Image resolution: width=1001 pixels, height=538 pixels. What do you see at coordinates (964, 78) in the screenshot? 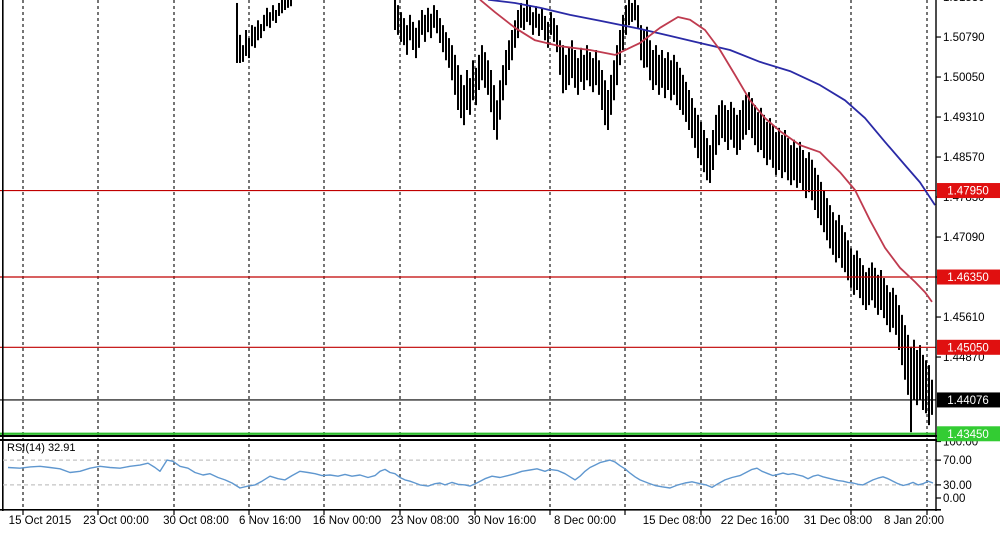
I see `price-tick-label: 1.50050` at bounding box center [964, 78].